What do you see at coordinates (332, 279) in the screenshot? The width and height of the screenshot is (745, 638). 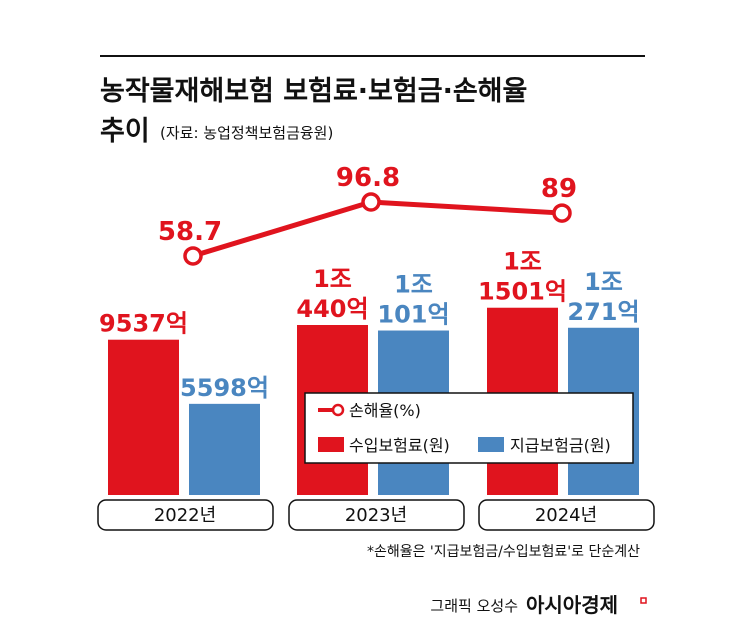 I see `label-premium-1-0: 1조` at bounding box center [332, 279].